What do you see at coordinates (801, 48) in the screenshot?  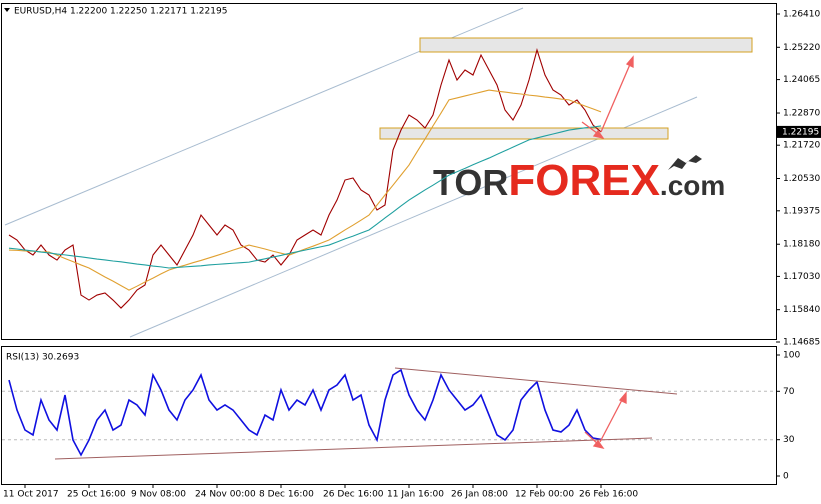 I see `y-tick-label: 1.25220` at bounding box center [801, 48].